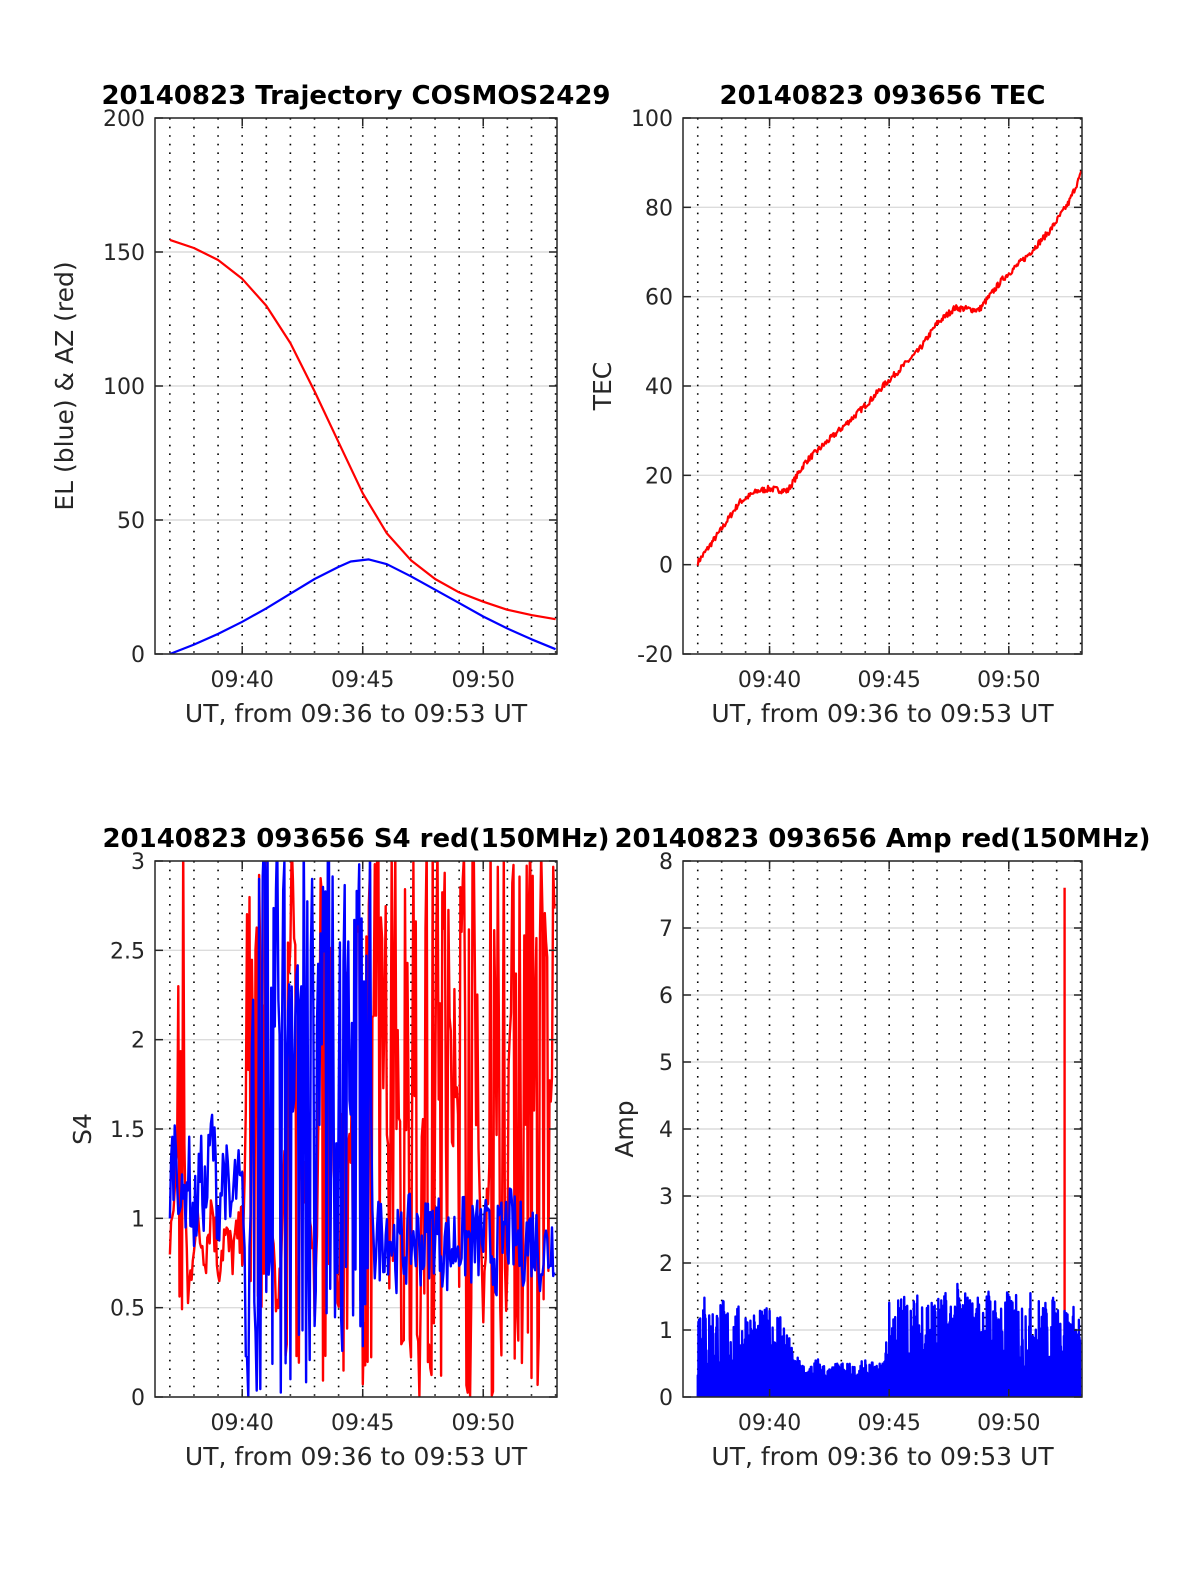  What do you see at coordinates (888, 680) in the screenshot?
I see `tec-xtick-label: 09:45` at bounding box center [888, 680].